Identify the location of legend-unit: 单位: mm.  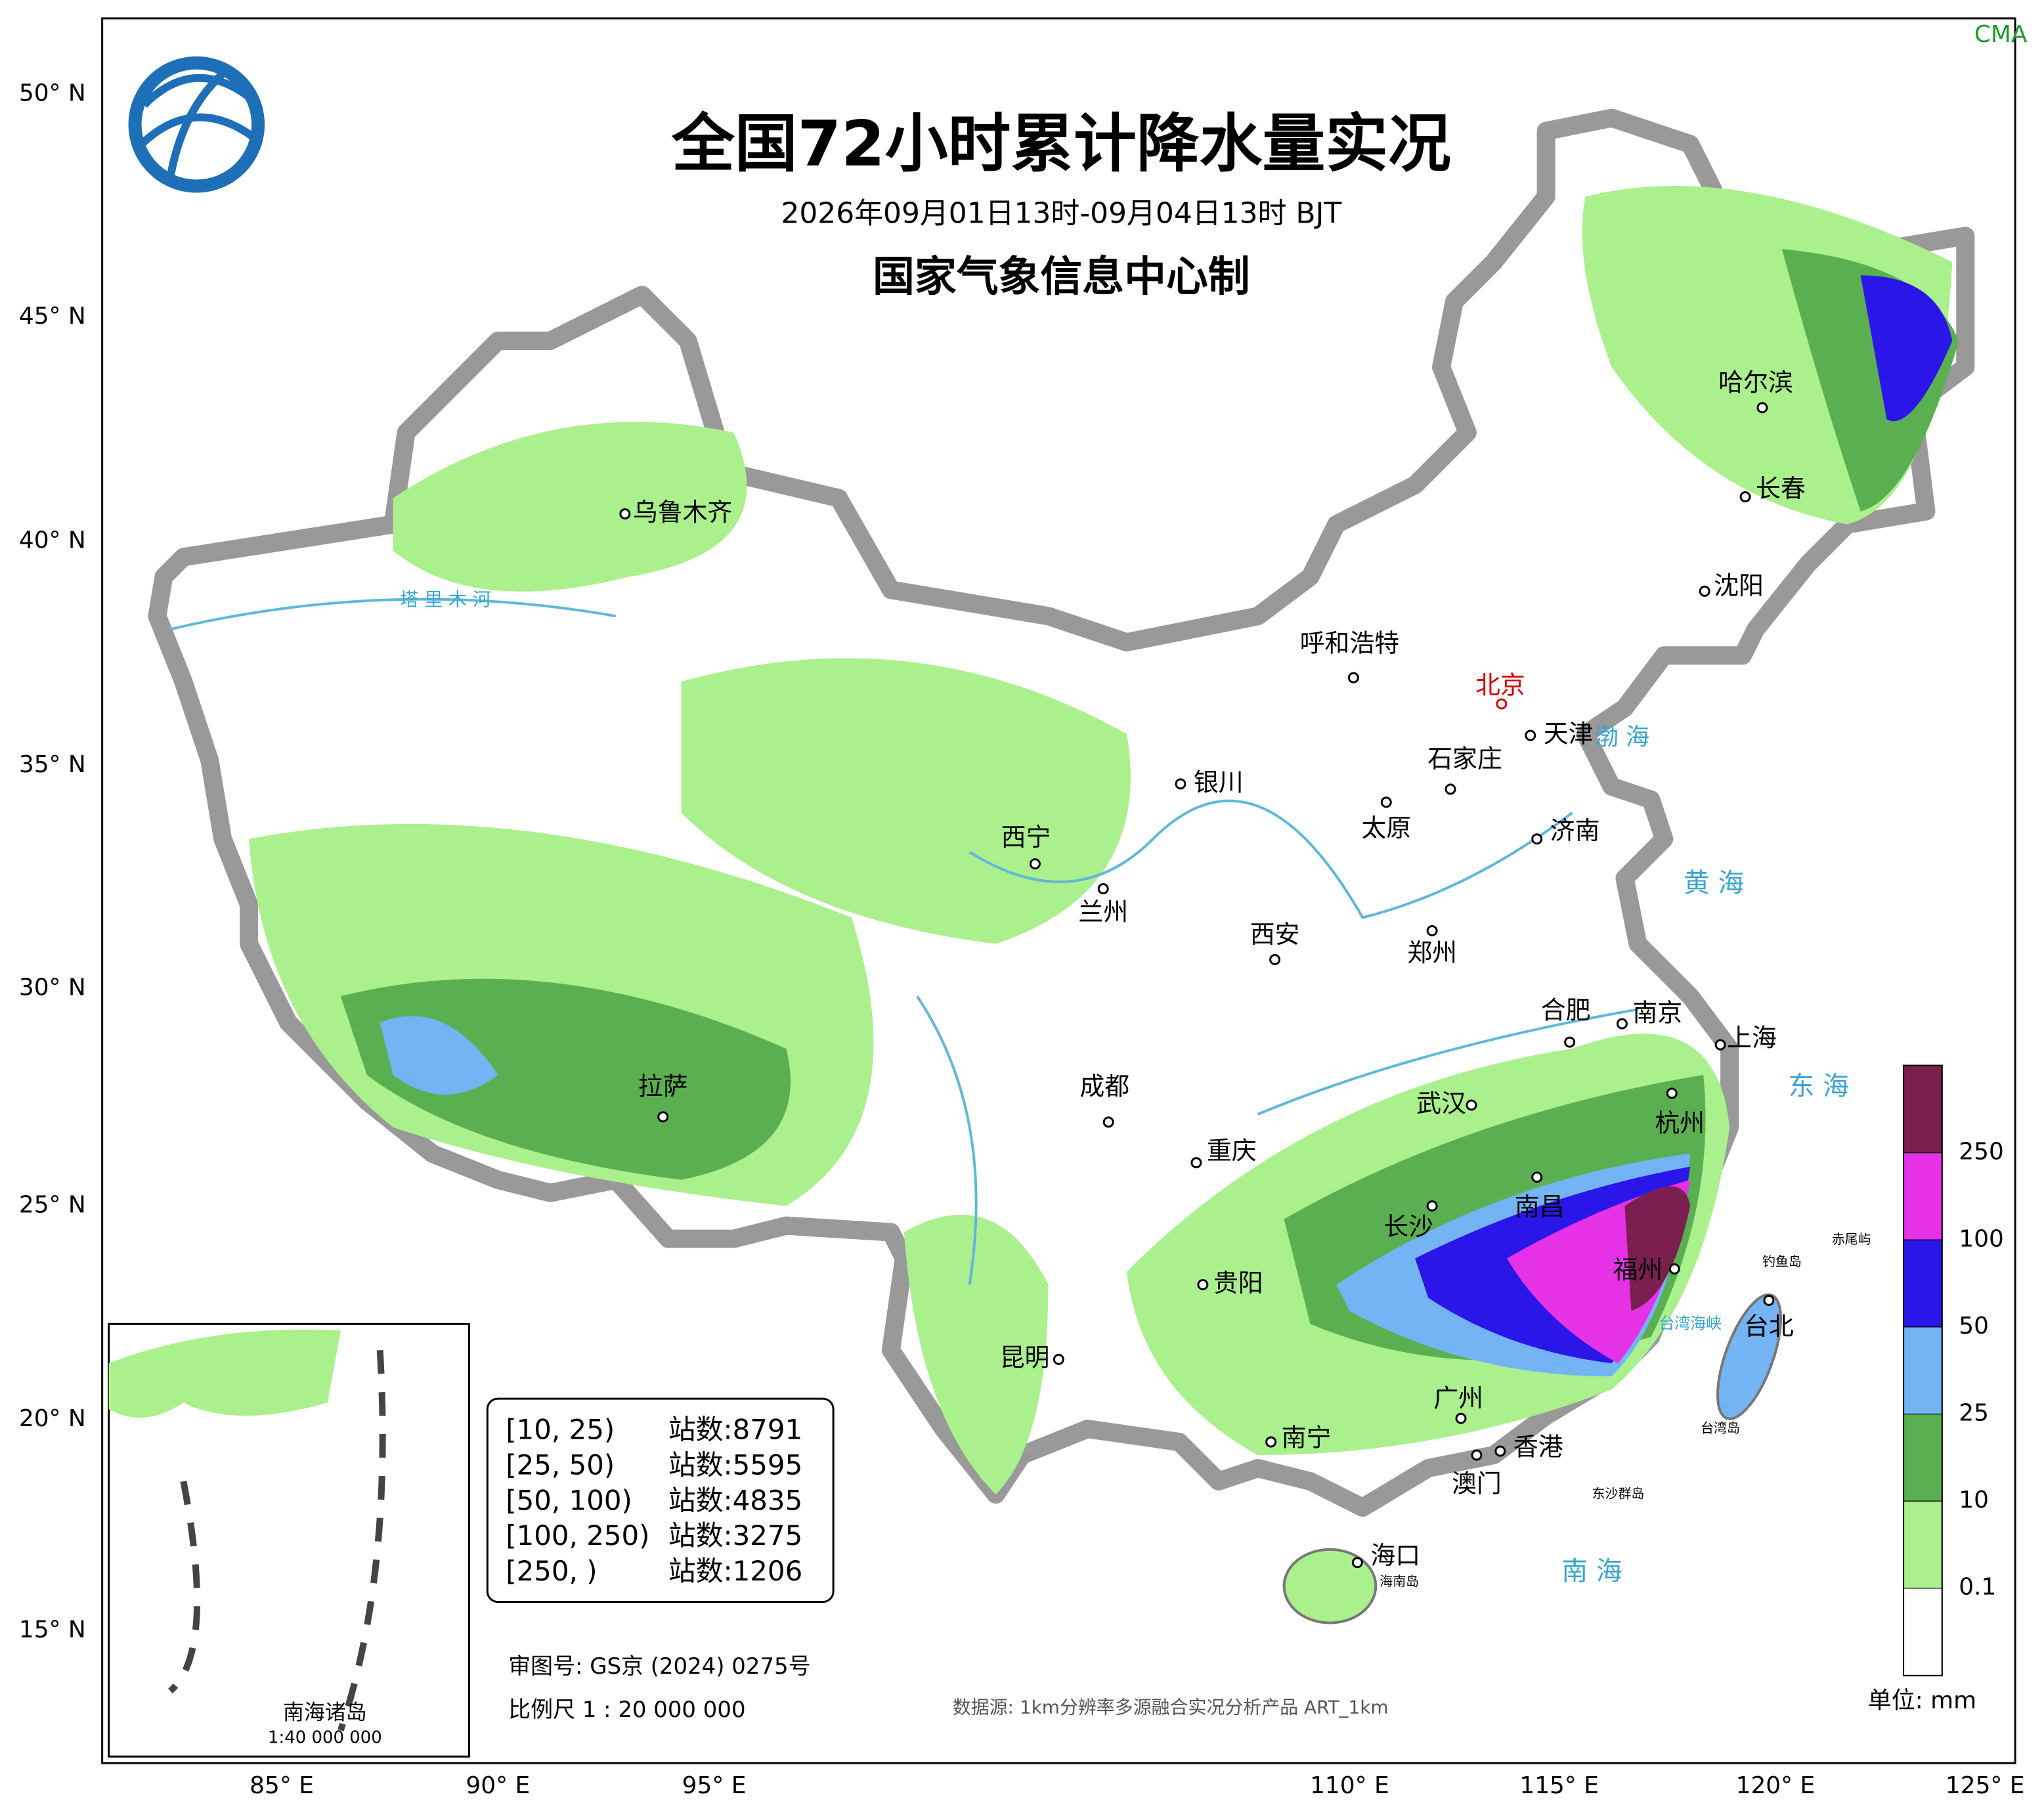
(1922, 1700).